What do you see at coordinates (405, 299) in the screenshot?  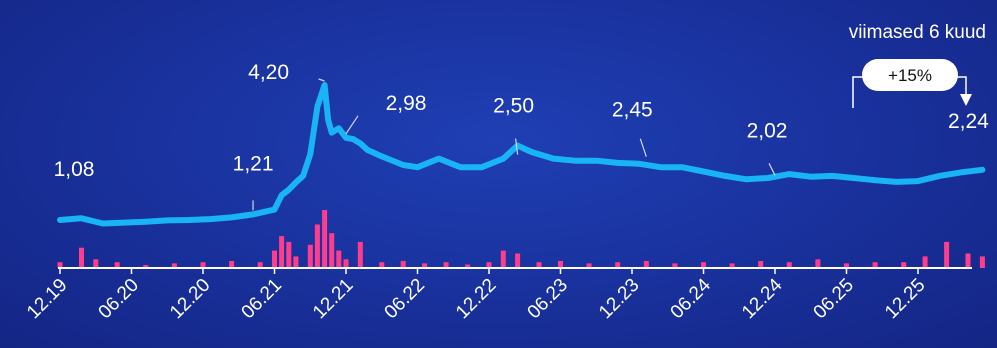 I see `x-tick-label: 06.22` at bounding box center [405, 299].